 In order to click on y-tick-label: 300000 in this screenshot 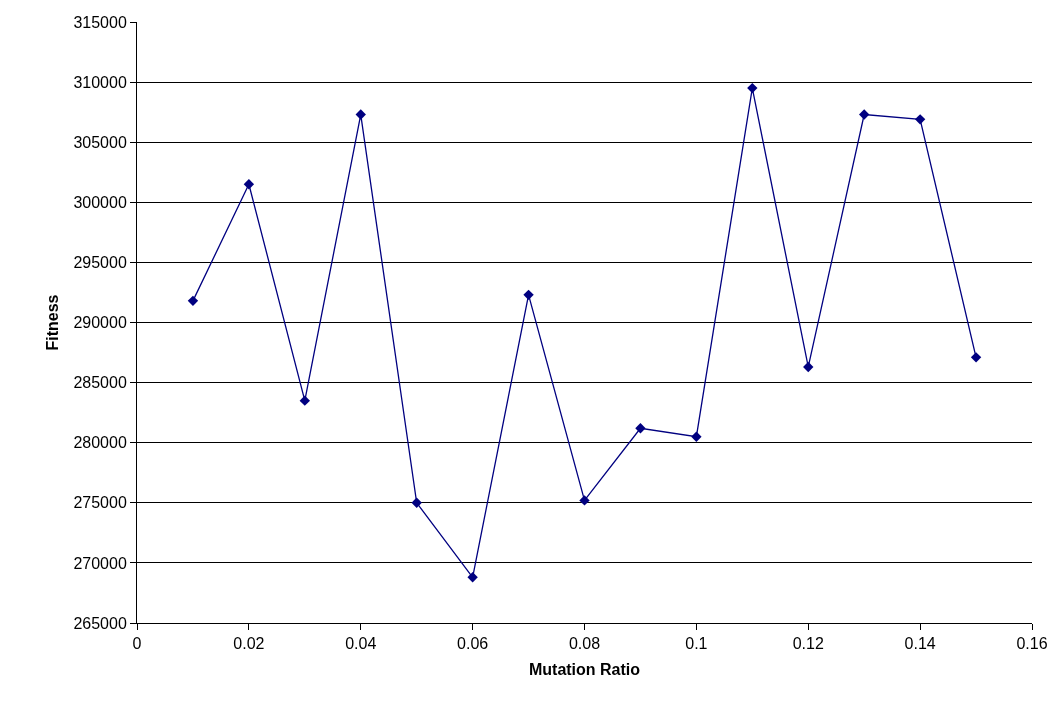, I will do `click(100, 202)`.